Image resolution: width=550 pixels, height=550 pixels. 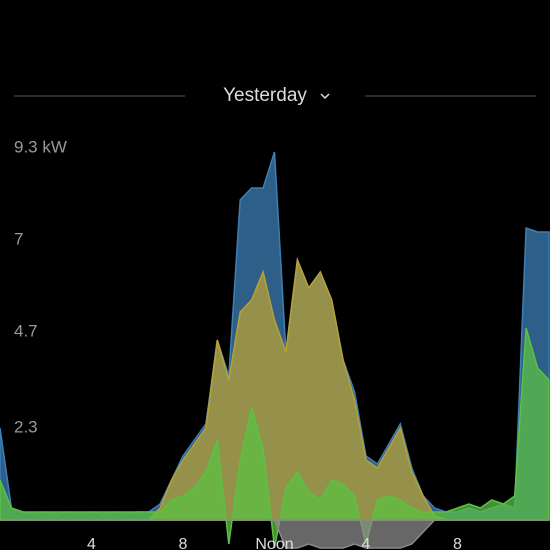 I want to click on y-tick-label: 4.7, so click(x=26, y=330).